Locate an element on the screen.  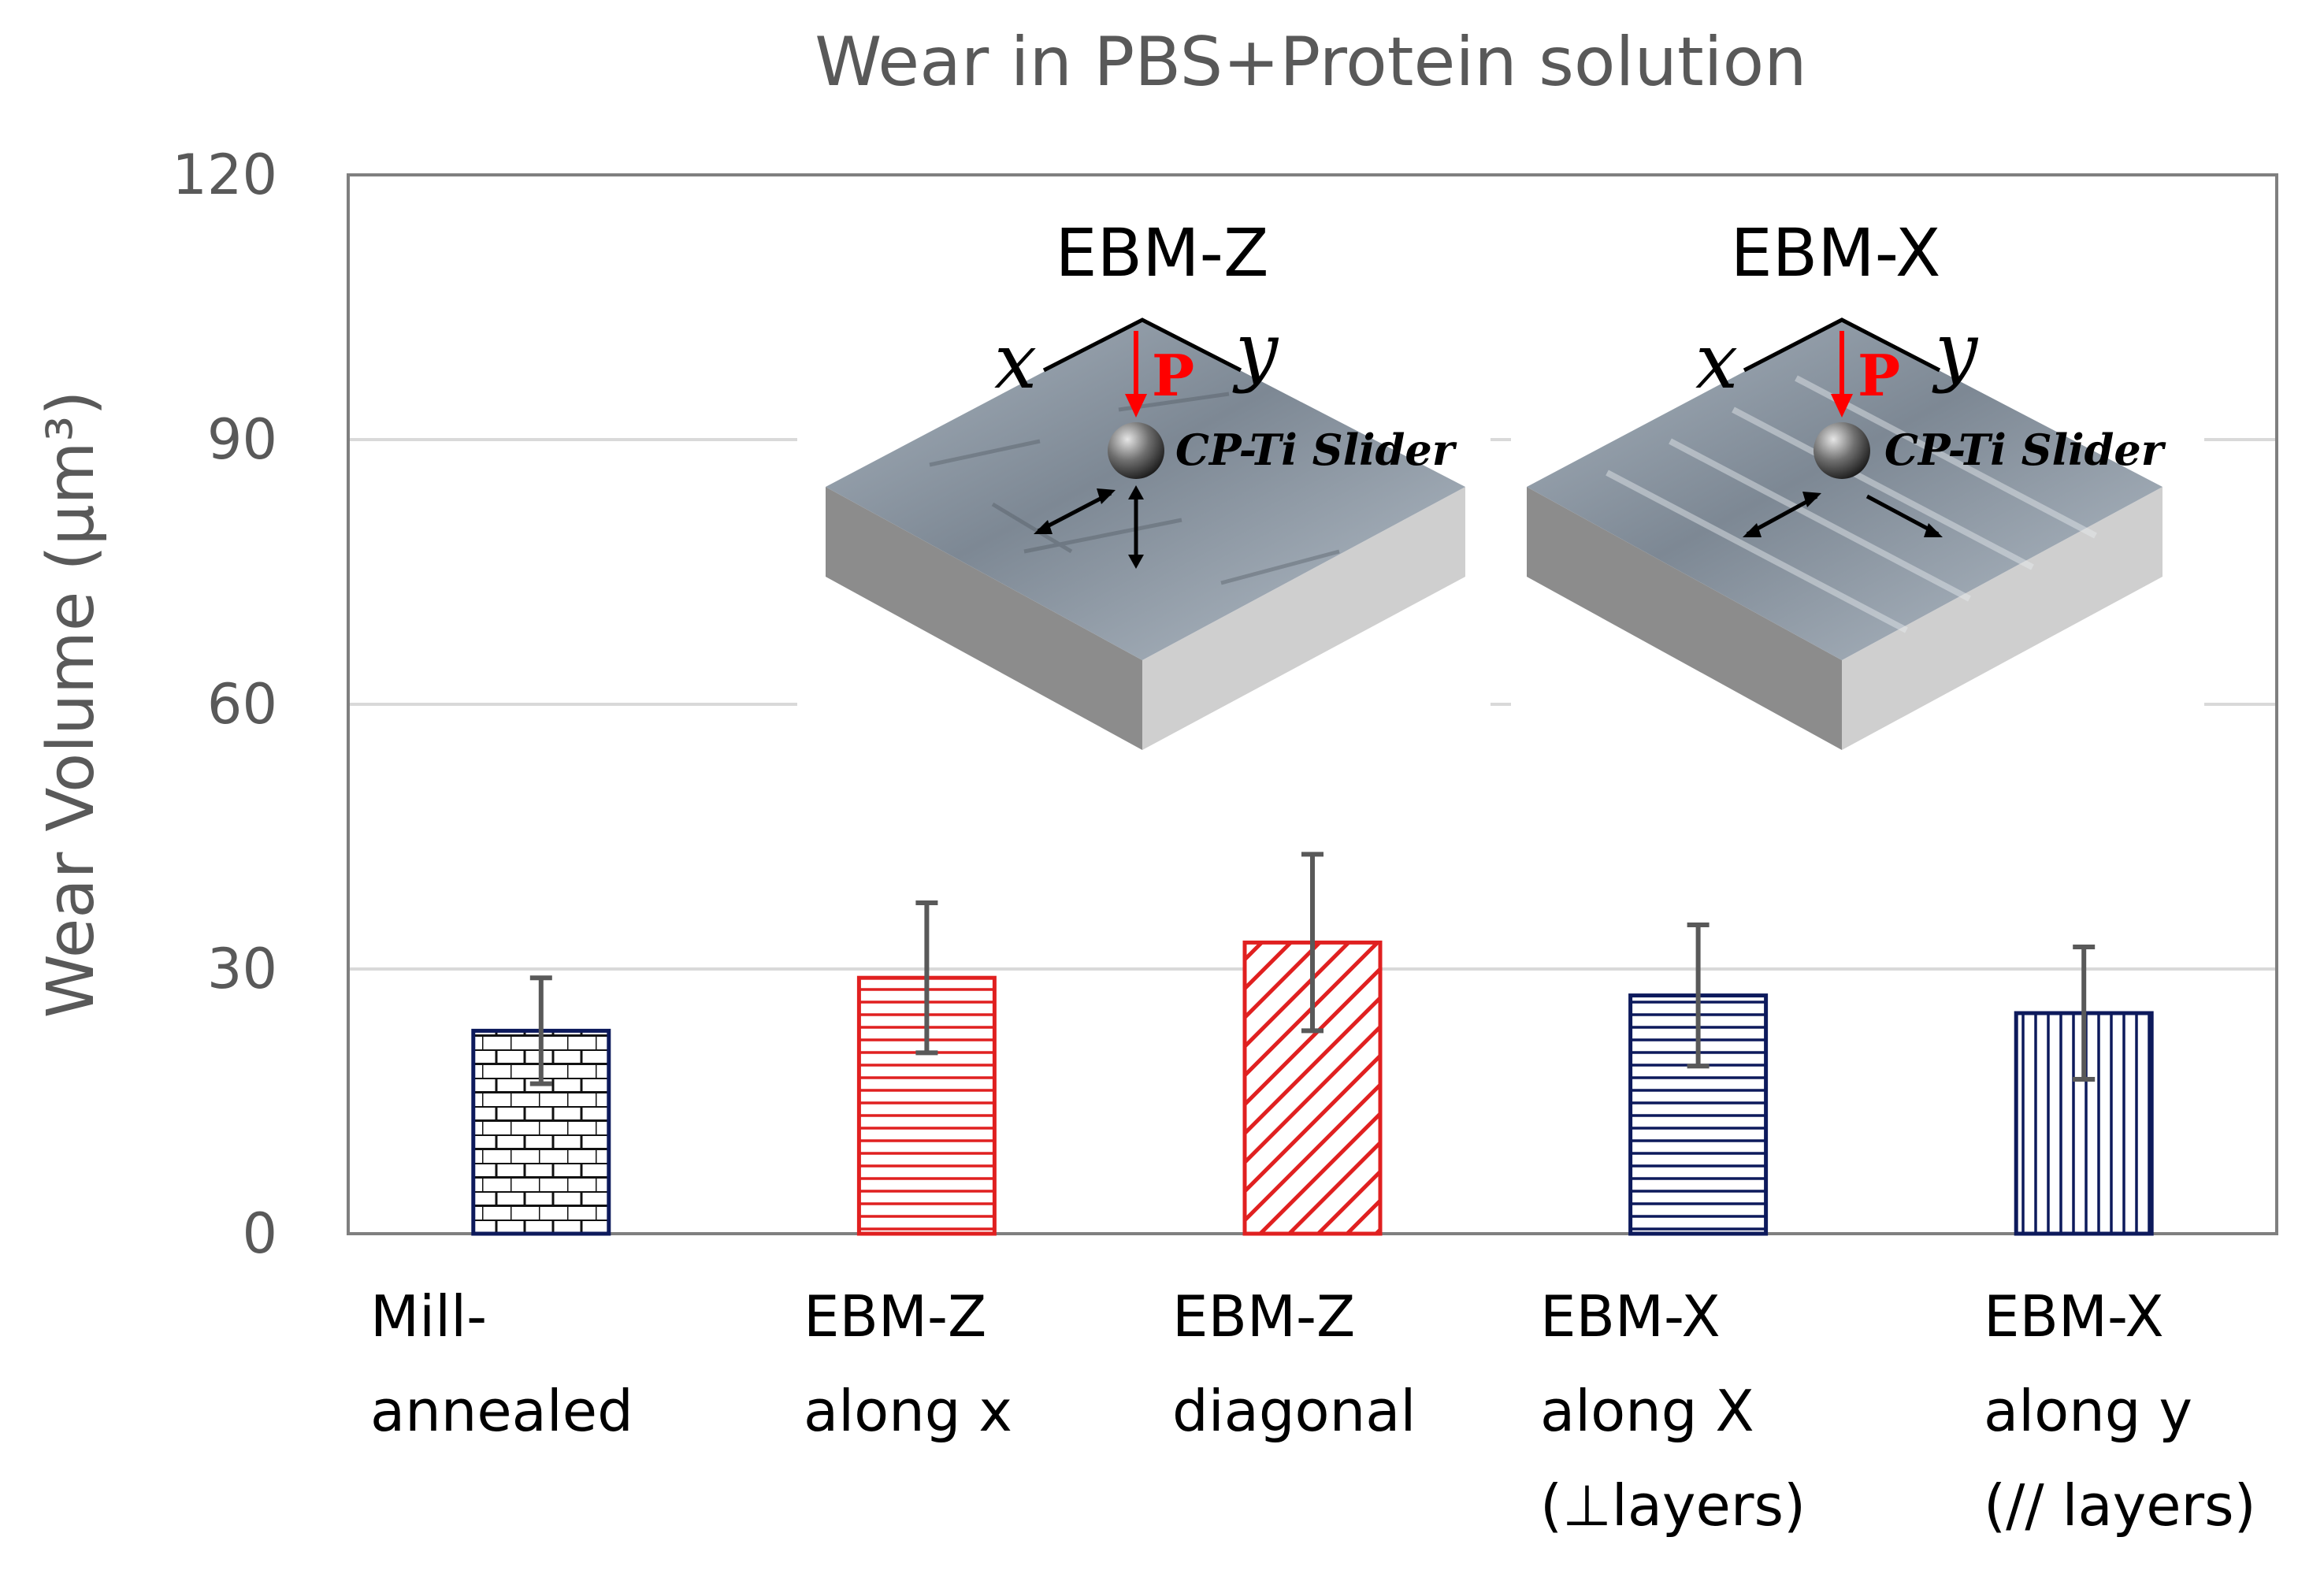
block-x-top-surface is located at coordinates (1845, 490).